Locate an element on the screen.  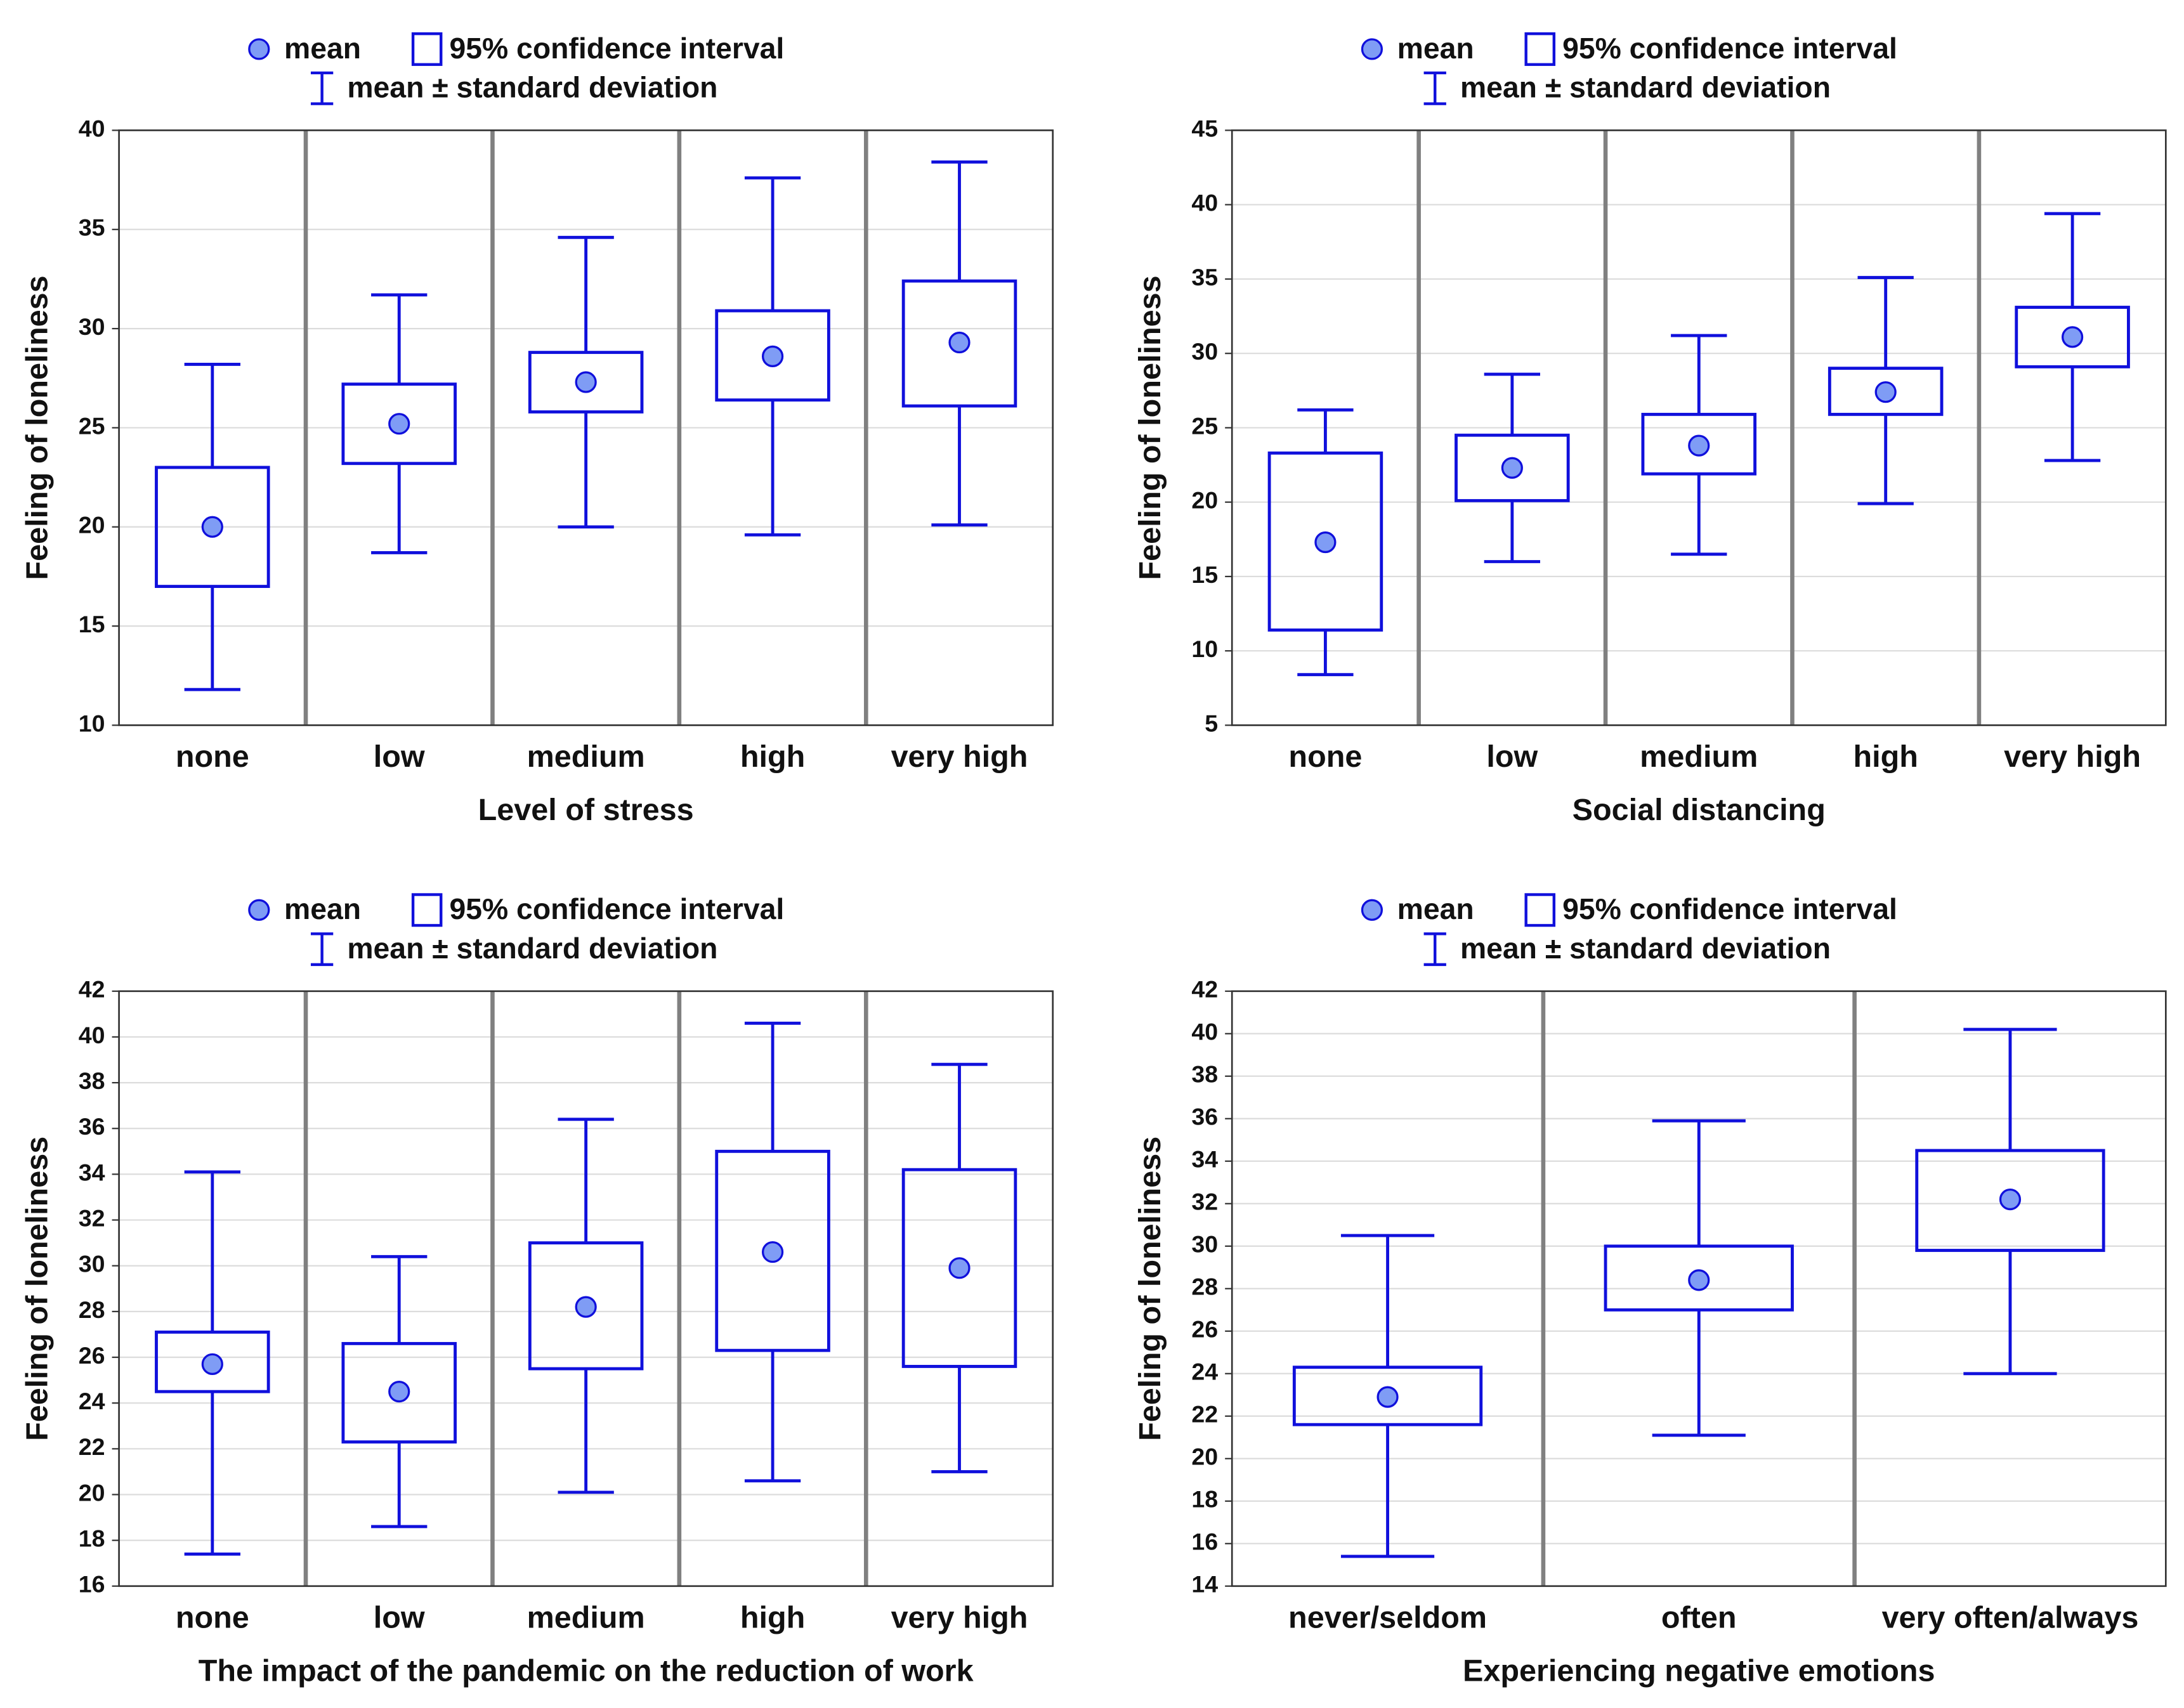
y-tick-label: 34 is located at coordinates (92, 1172).